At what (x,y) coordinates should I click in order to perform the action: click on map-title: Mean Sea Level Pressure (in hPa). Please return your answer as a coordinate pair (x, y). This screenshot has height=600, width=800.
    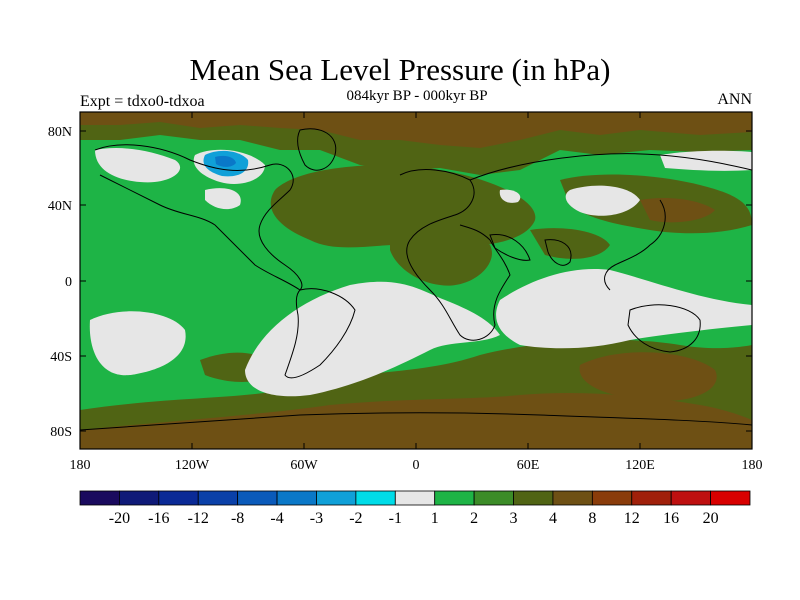
    Looking at the image, I should click on (400, 69).